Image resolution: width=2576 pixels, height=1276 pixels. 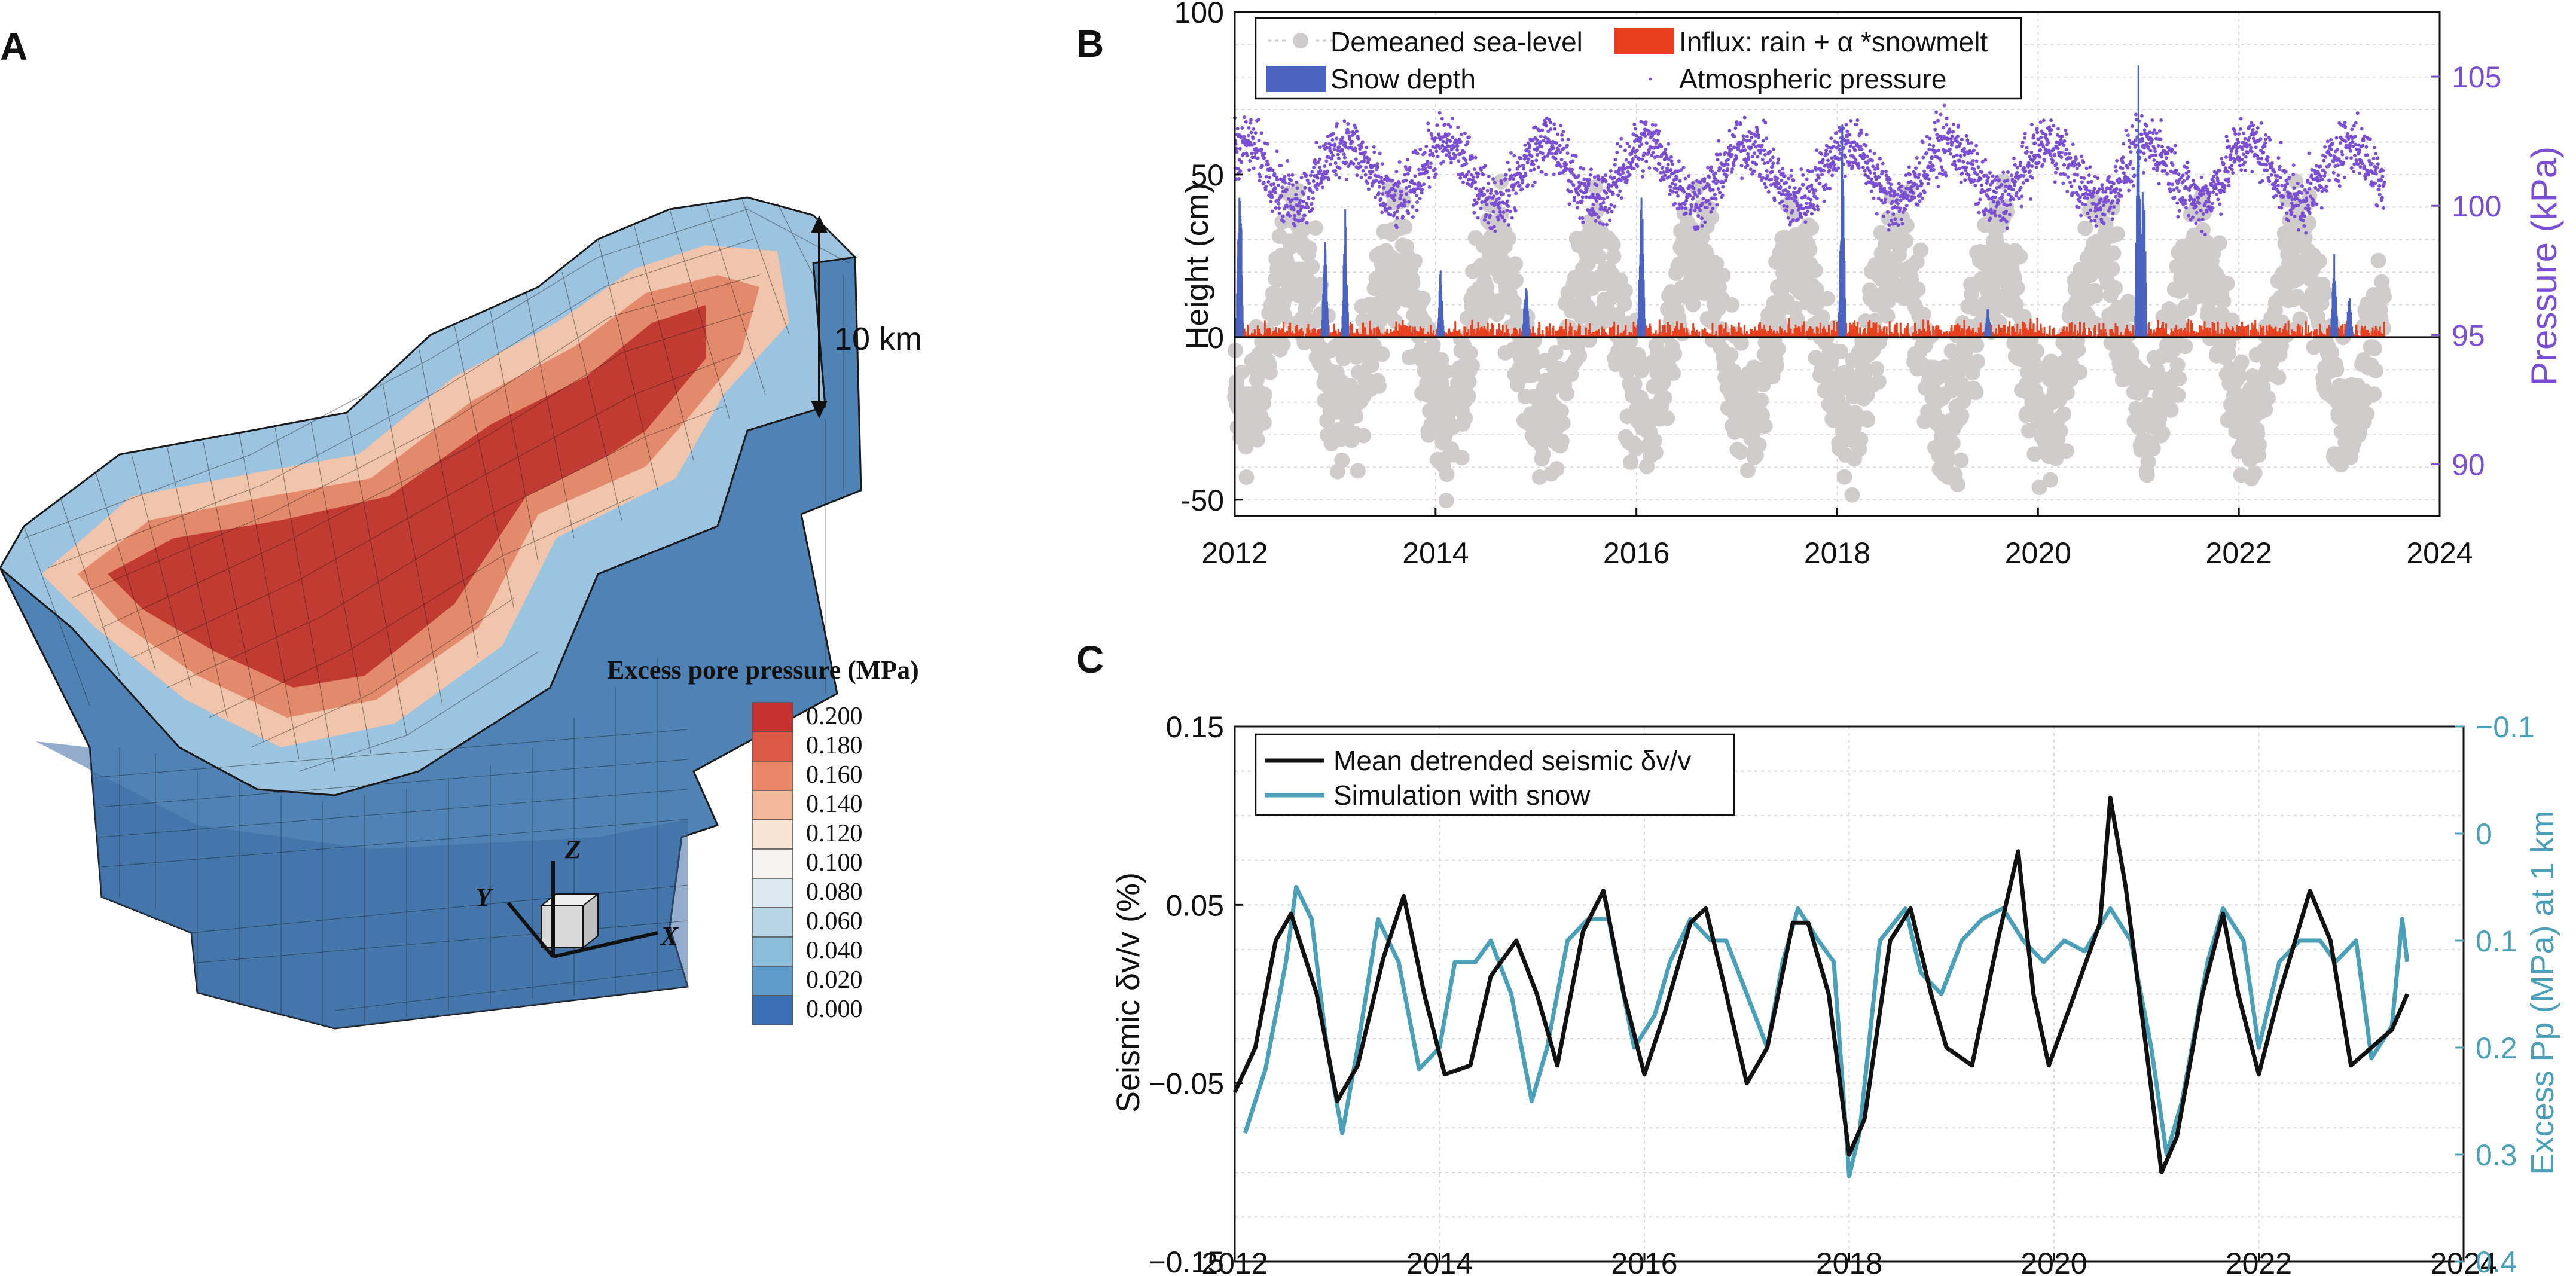 What do you see at coordinates (773, 951) in the screenshot?
I see `colorbar-swatch` at bounding box center [773, 951].